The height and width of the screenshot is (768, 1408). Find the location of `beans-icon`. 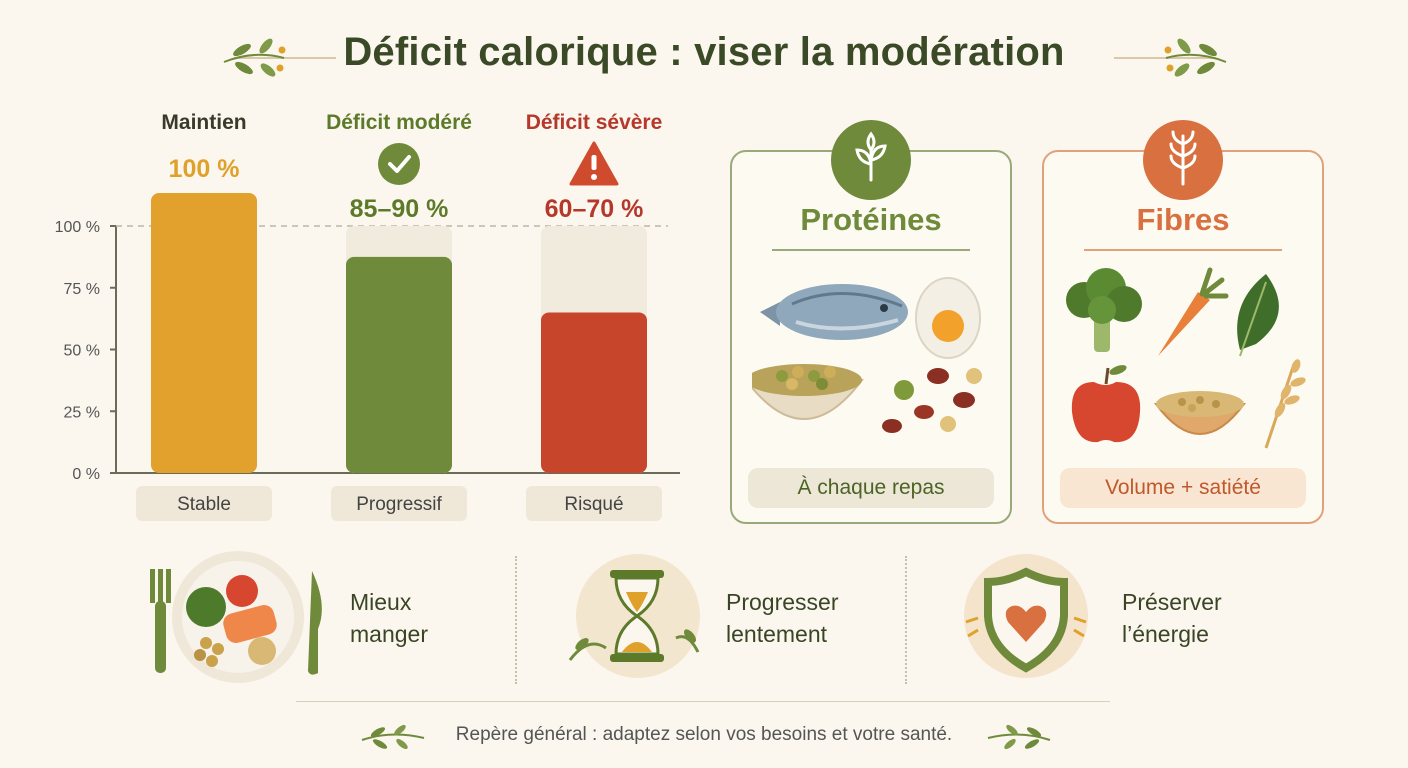

beans-icon is located at coordinates (932, 400).